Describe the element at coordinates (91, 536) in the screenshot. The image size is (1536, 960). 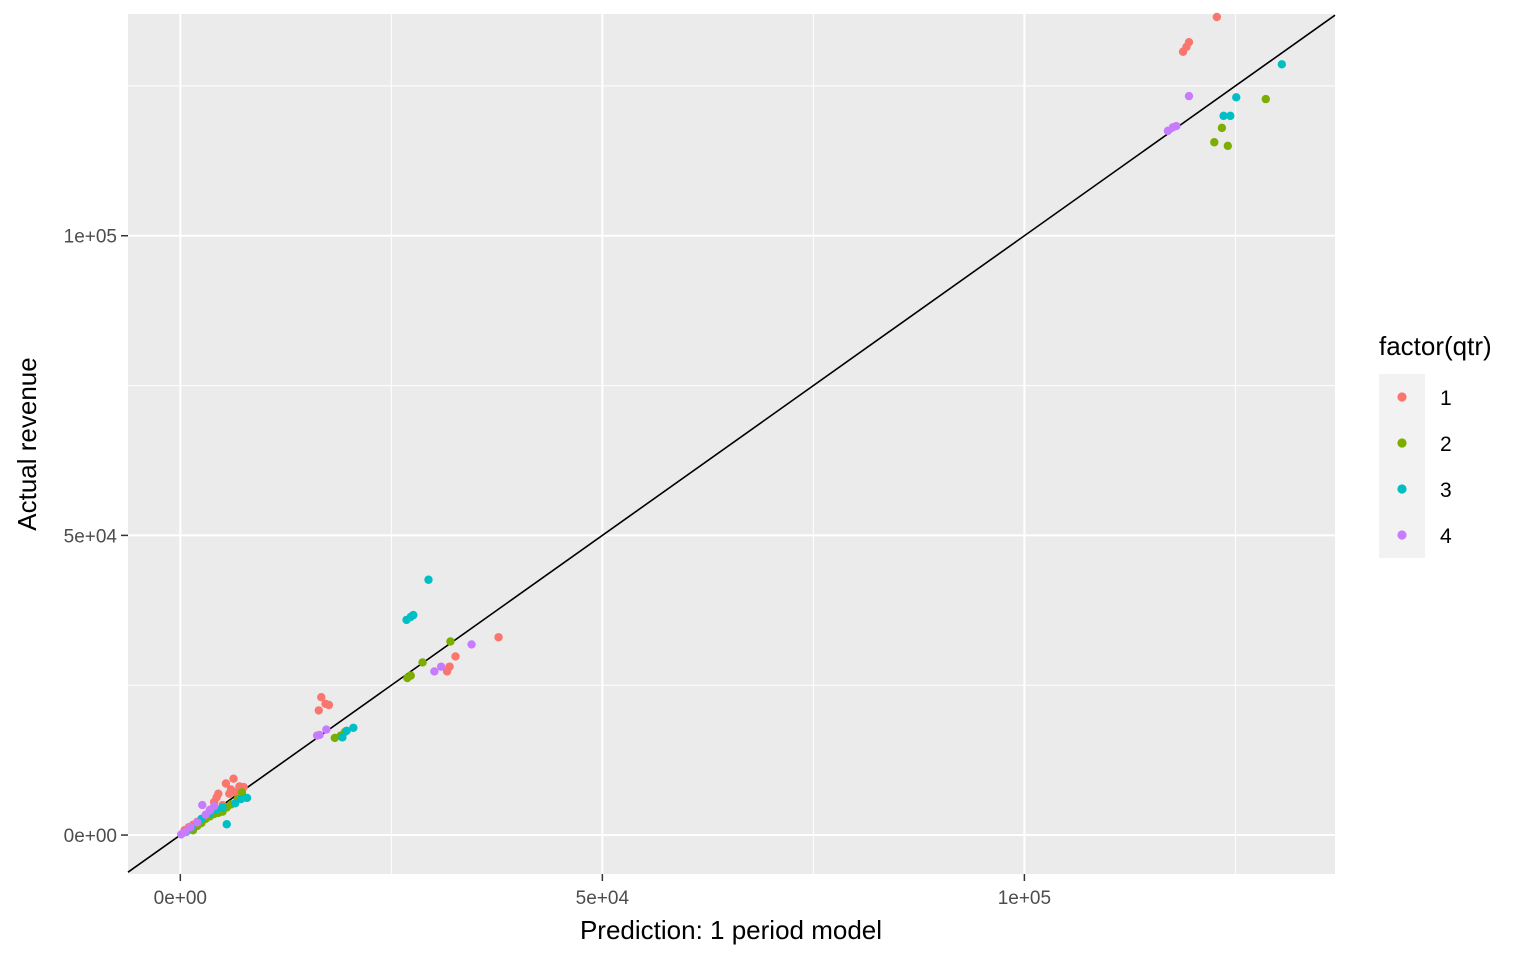
I see `y-tick-label: 5e+04` at that location.